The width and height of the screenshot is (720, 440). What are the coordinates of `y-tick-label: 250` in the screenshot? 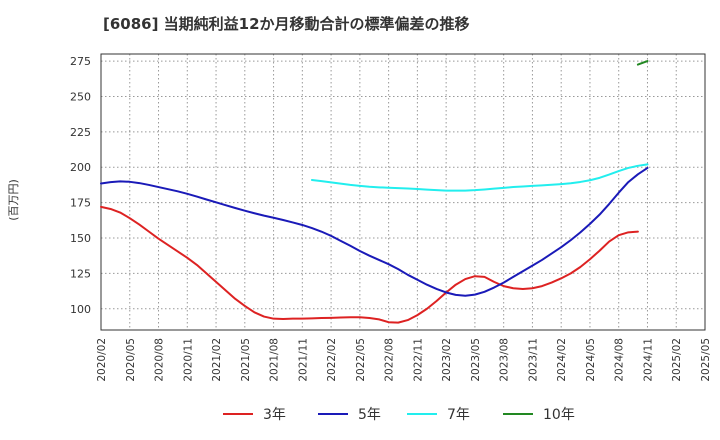 It's located at (80, 96).